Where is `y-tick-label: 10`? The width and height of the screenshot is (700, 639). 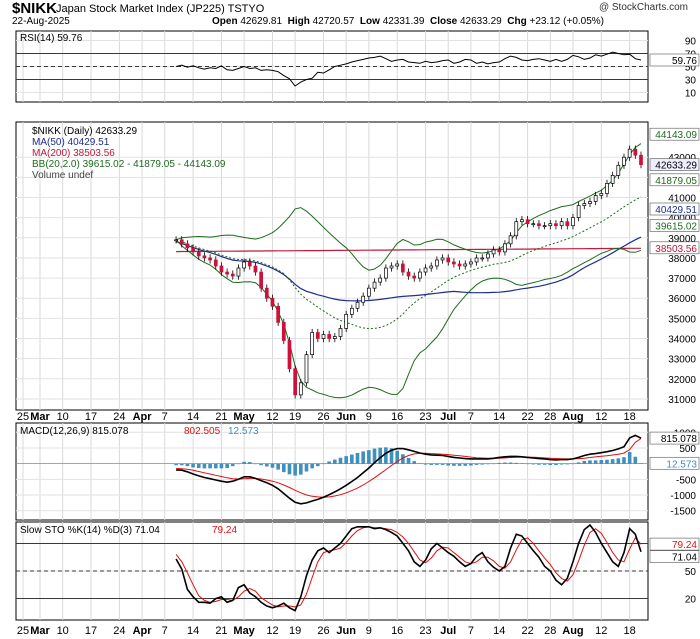 y-tick-label: 10 is located at coordinates (691, 94).